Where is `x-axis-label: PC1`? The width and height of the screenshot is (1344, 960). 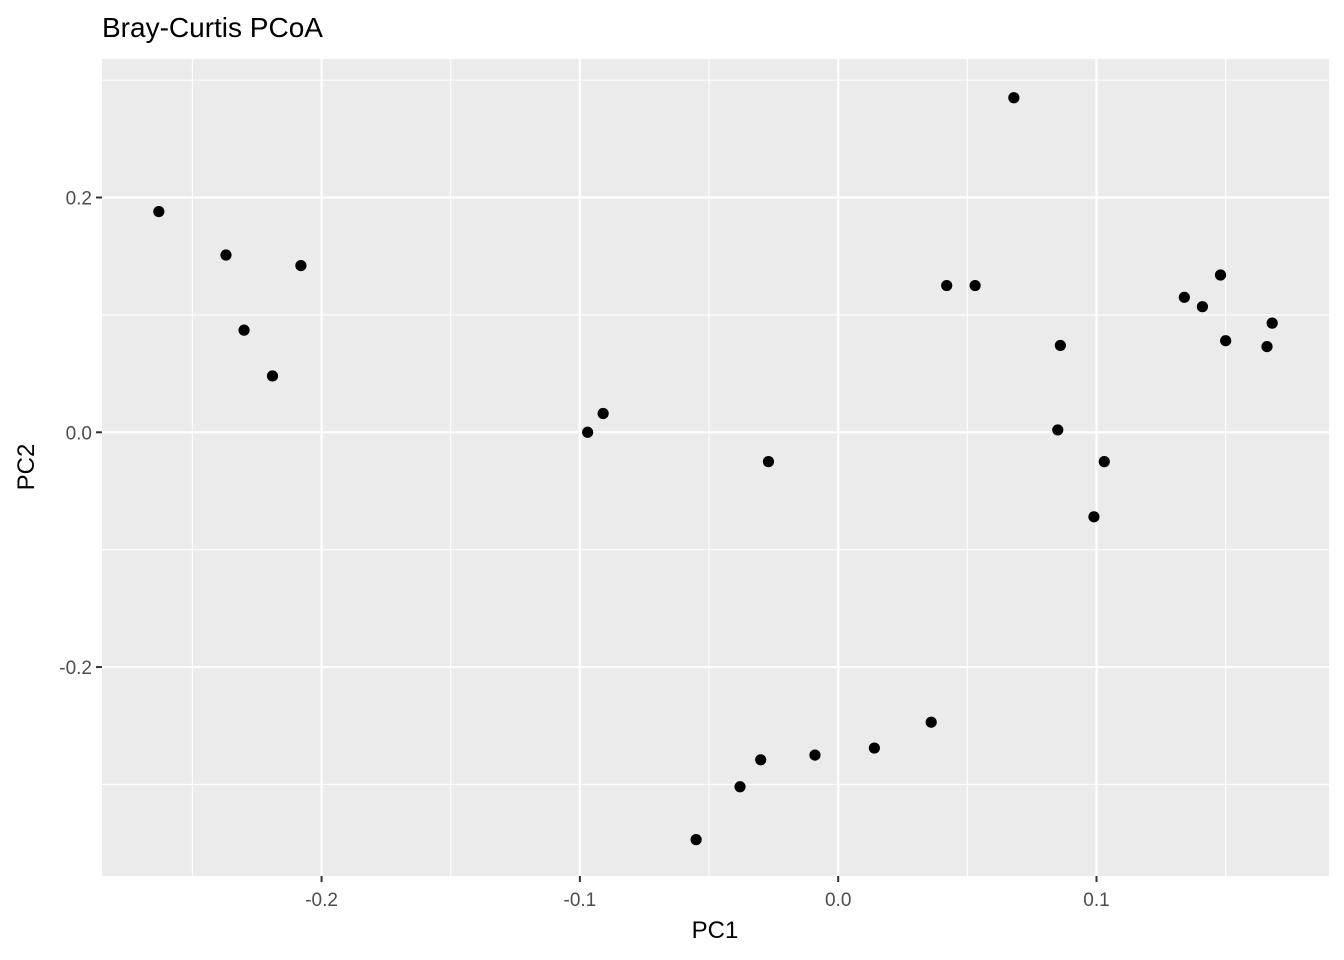
x-axis-label: PC1 is located at coordinates (715, 930).